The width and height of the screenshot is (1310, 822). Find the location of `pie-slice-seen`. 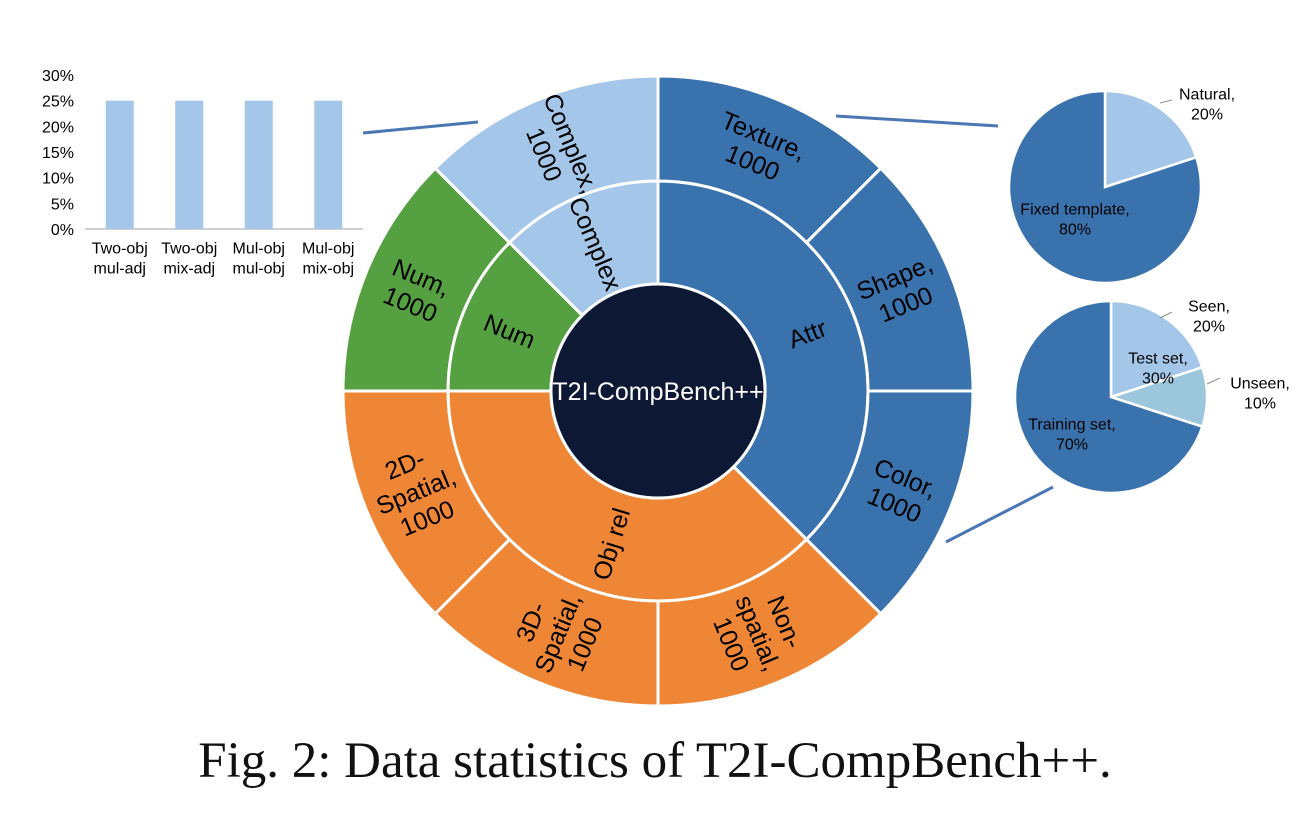

pie-slice-seen is located at coordinates (1156, 349).